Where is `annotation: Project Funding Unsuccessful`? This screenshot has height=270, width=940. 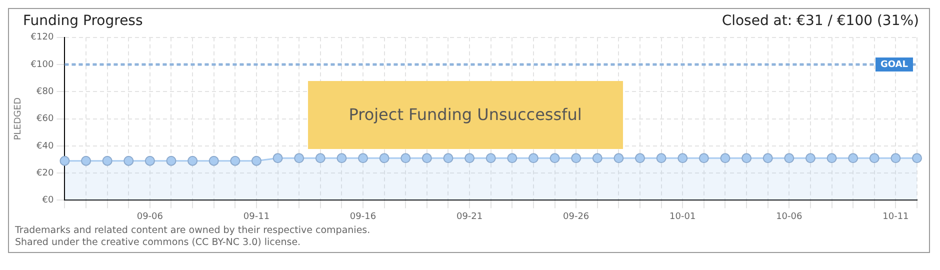
annotation: Project Funding Unsuccessful is located at coordinates (465, 114).